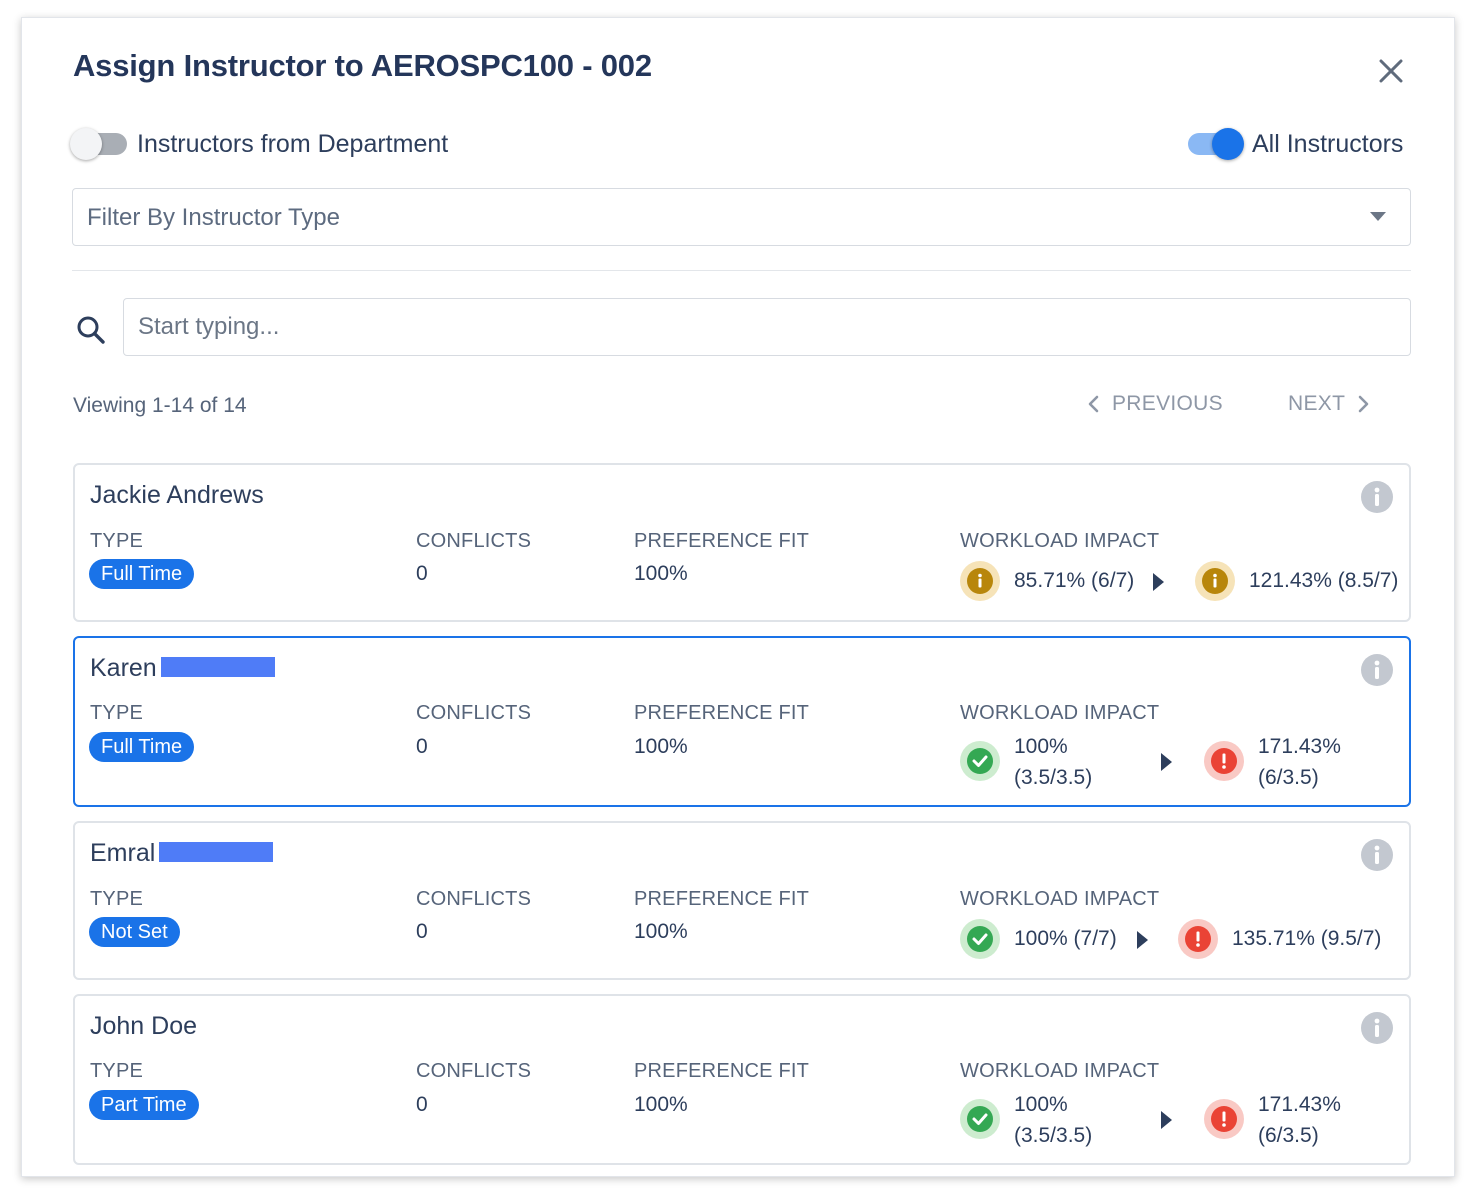 The height and width of the screenshot is (1195, 1476). I want to click on workload-current: 100% (7/7), so click(1065, 938).